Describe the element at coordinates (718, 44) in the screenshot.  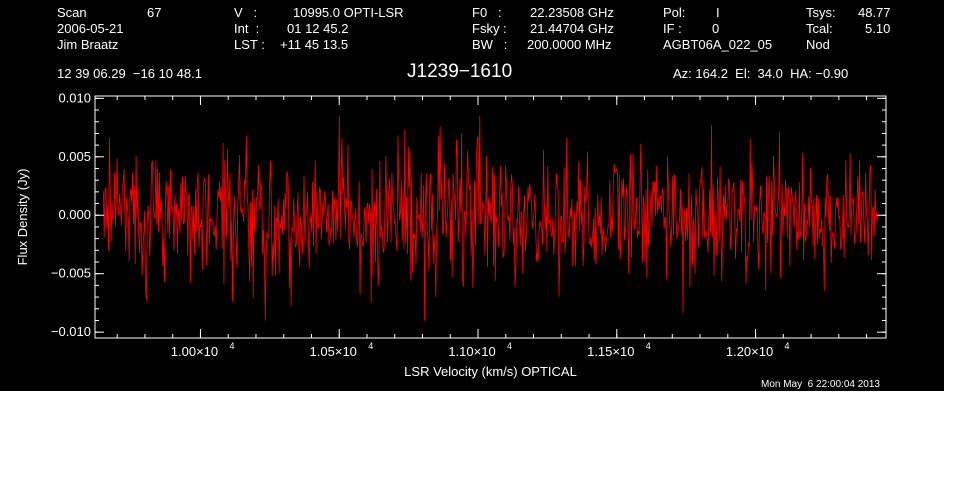
I see `project-id: AGBT06A_022_05` at that location.